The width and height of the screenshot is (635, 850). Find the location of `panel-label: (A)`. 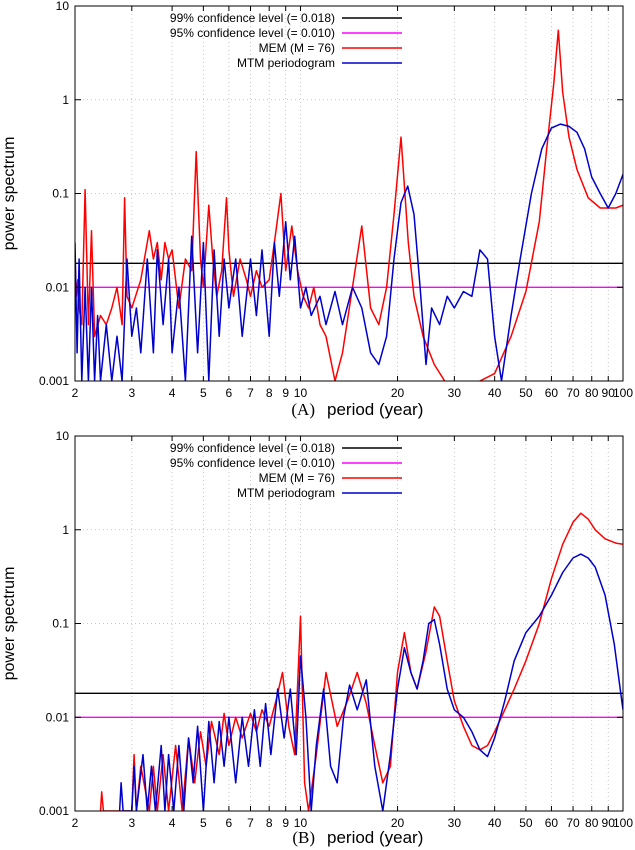

panel-label: (A) is located at coordinates (303, 409).